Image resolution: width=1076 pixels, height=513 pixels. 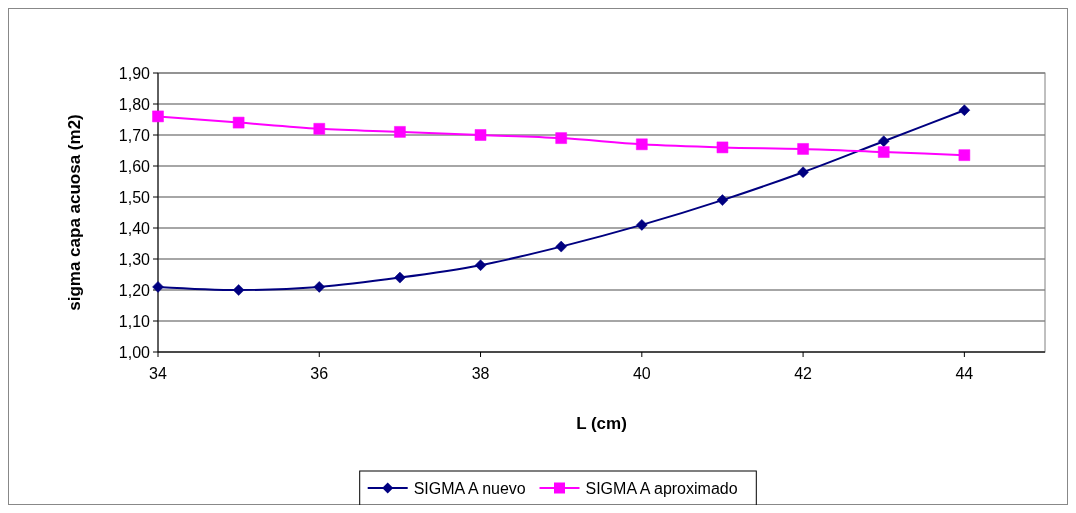 I want to click on x-tick-label: 38, so click(x=480, y=373).